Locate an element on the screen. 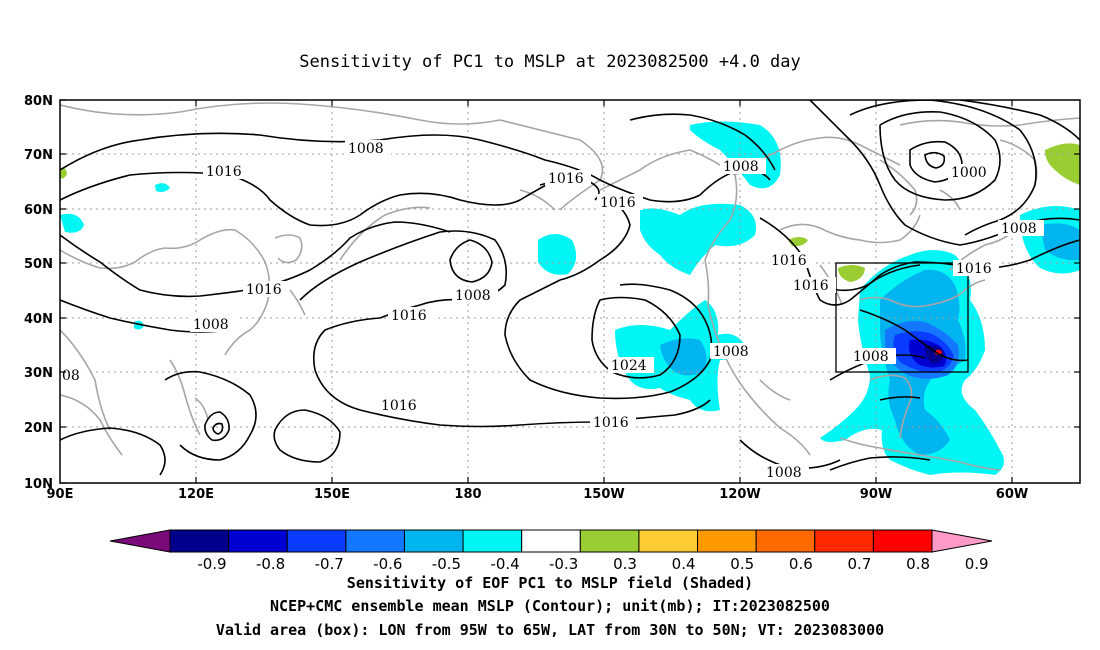  contour-label: 08 is located at coordinates (71, 376).